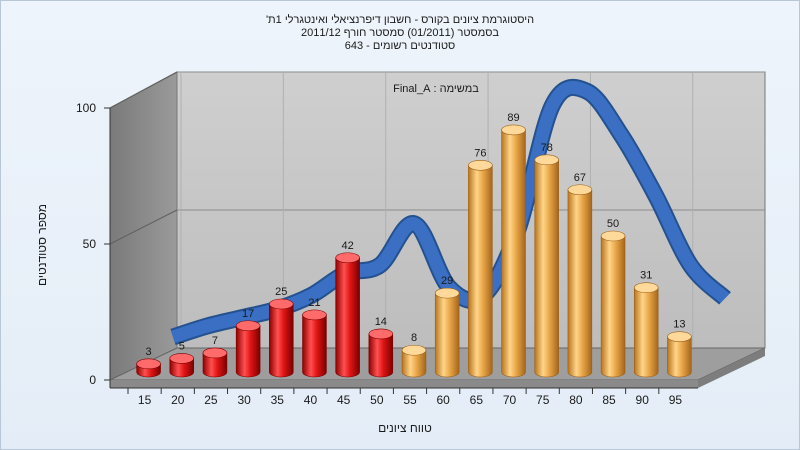  Describe the element at coordinates (381, 322) in the screenshot. I see `data-label: 14` at that location.